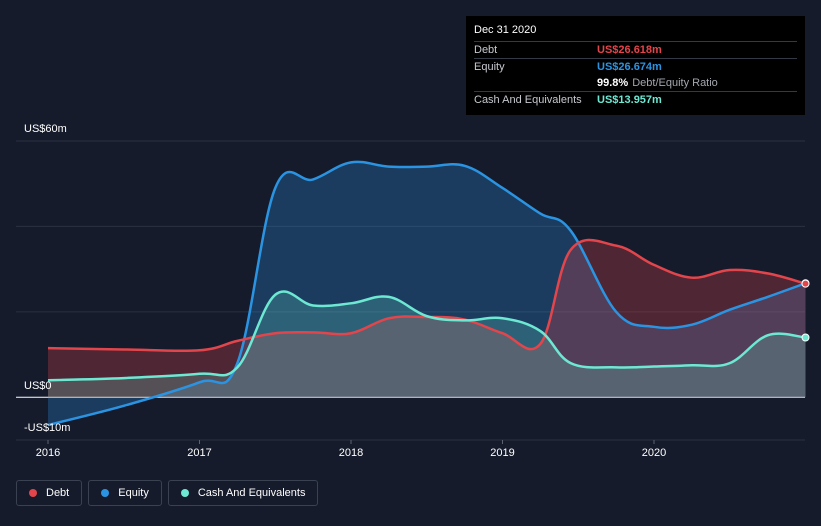  What do you see at coordinates (629, 50) in the screenshot?
I see `tooltip-debt-value: US$26.618m` at bounding box center [629, 50].